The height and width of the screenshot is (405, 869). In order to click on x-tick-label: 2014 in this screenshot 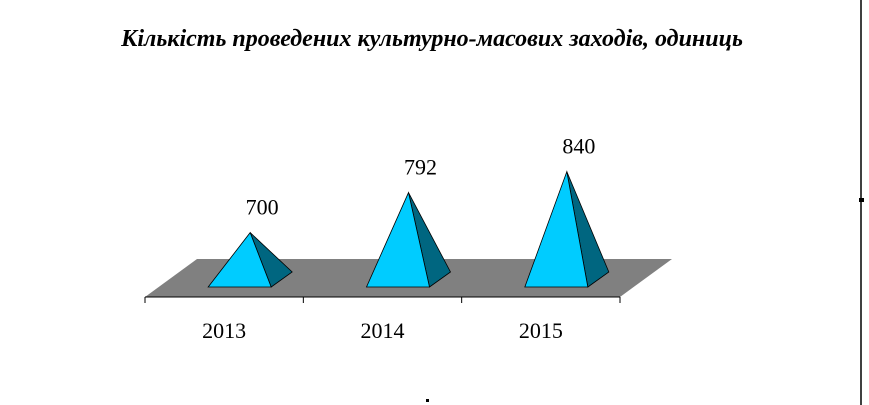, I will do `click(383, 330)`.